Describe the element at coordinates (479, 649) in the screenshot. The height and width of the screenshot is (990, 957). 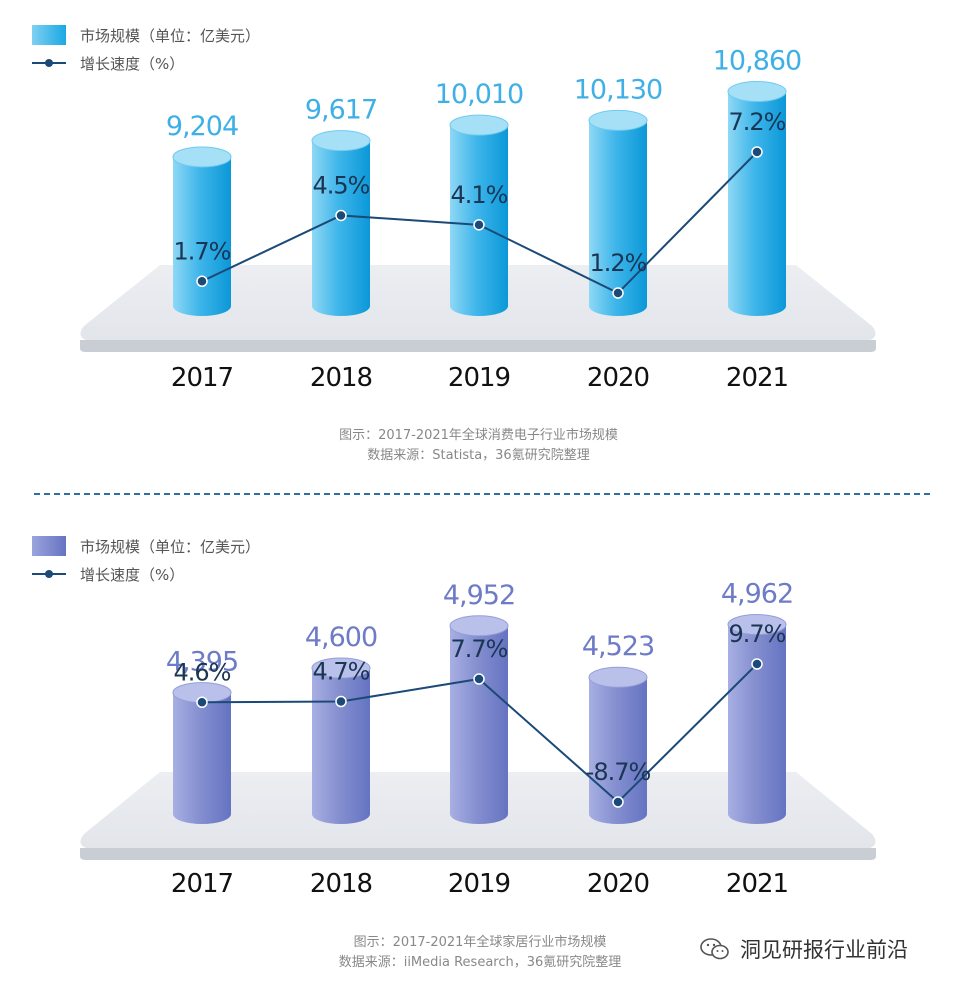
I see `data-label-growth: 7.7%` at that location.